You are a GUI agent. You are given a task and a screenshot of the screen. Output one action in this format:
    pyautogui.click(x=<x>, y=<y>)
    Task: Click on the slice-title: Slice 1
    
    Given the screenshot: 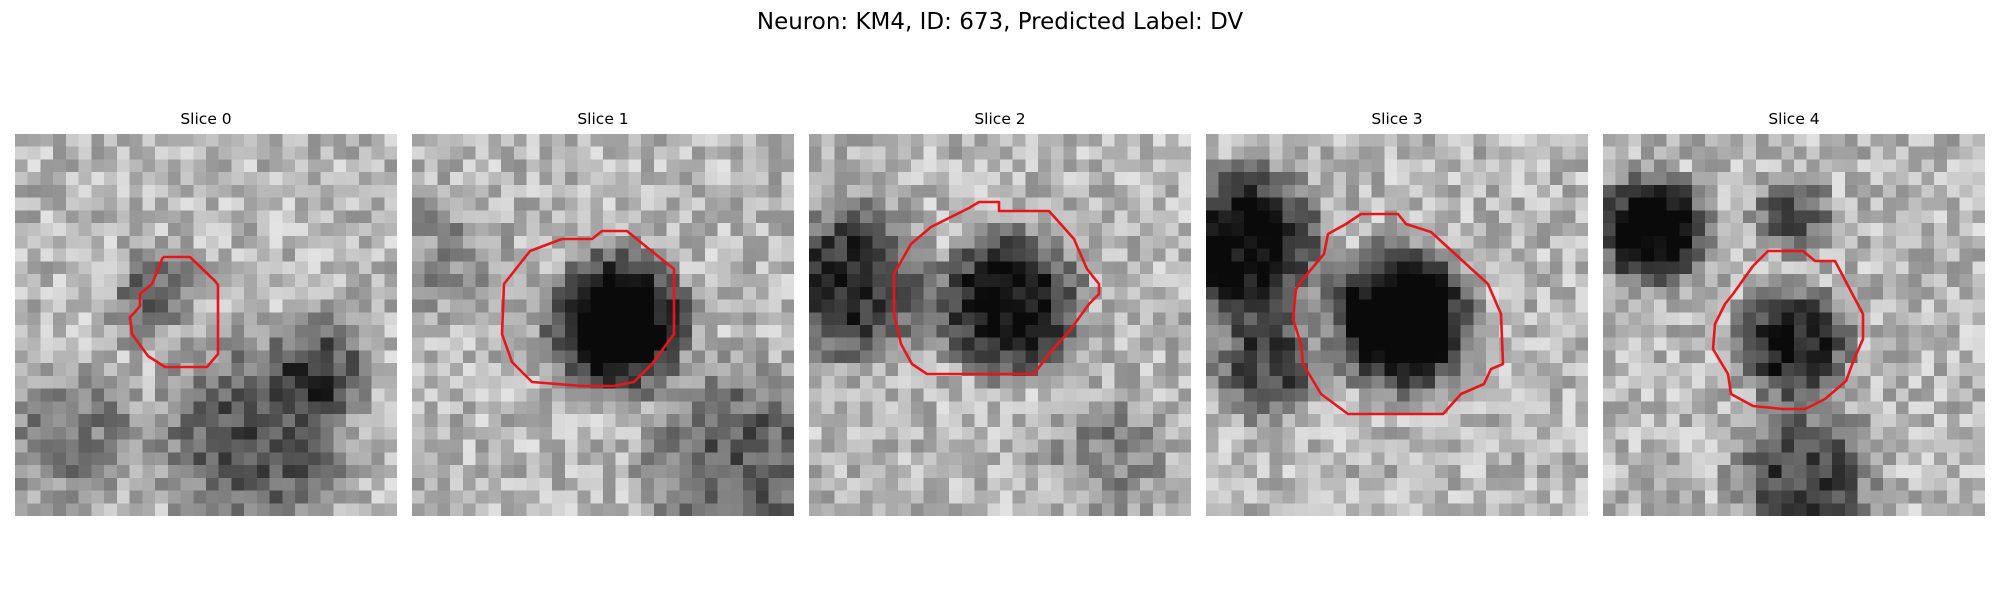 What is the action you would take?
    pyautogui.click(x=603, y=119)
    